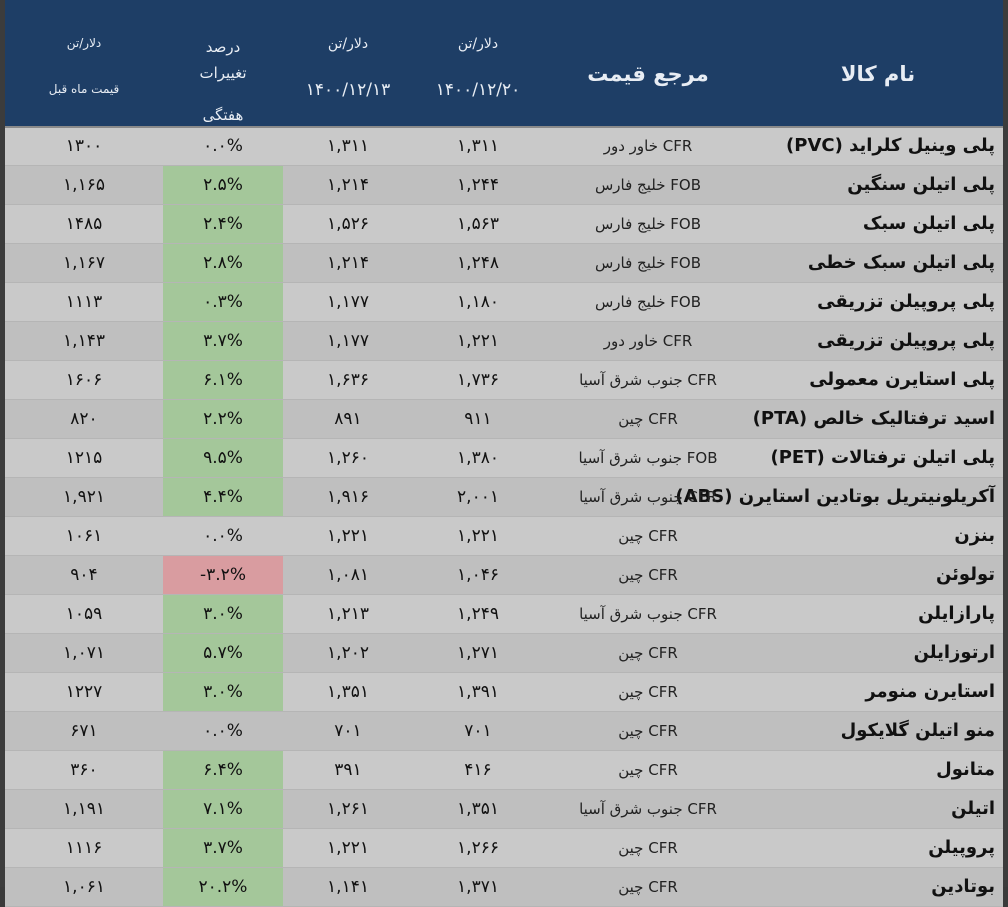 The image size is (1008, 907). What do you see at coordinates (478, 809) in the screenshot?
I see `current-price-cell: ۱,۳۵۱` at bounding box center [478, 809].